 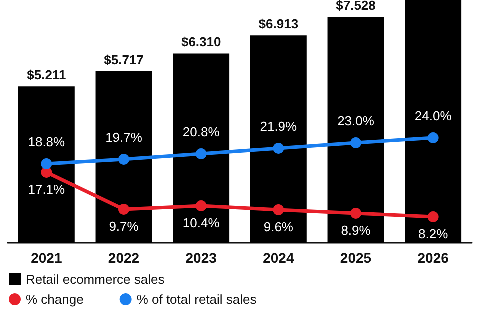 I want to click on data-label: 8.9%, so click(x=356, y=230).